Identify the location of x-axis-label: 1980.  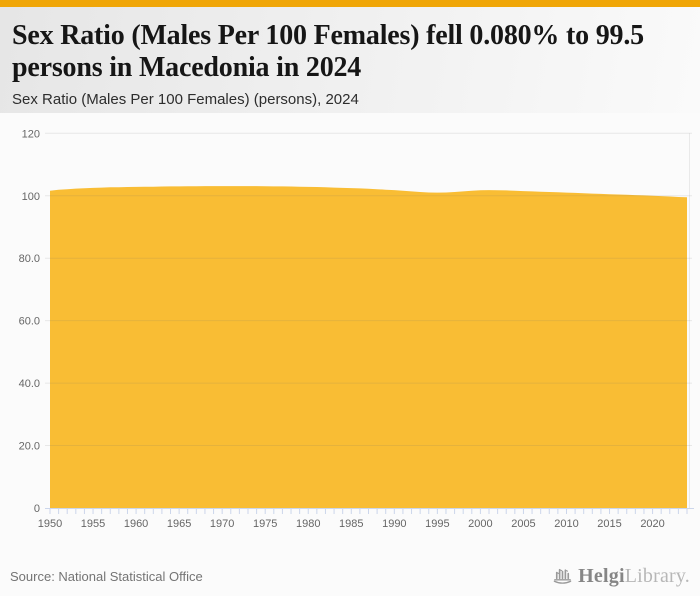
(308, 524).